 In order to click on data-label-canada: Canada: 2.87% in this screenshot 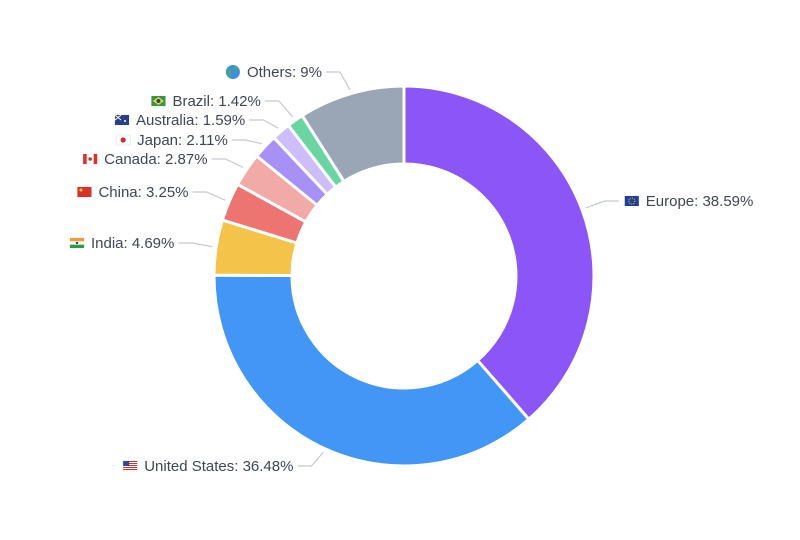, I will do `click(155, 159)`.